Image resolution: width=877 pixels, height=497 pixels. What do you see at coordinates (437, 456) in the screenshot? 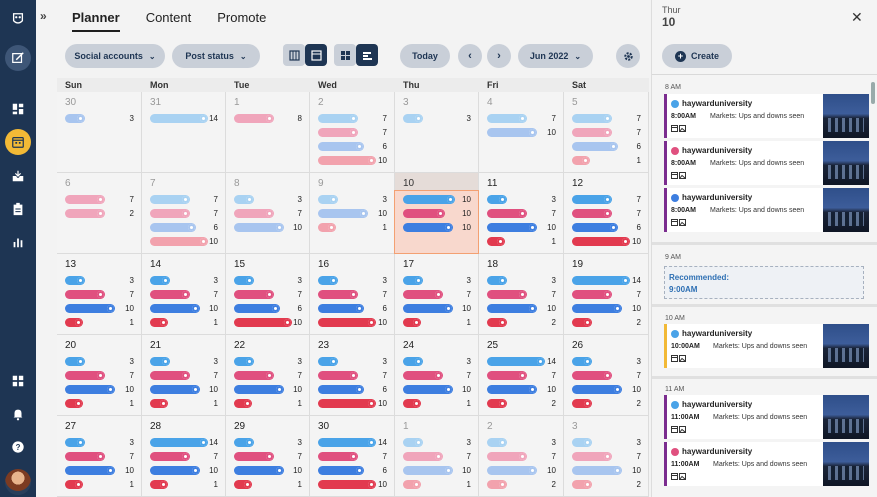
I see `calendar-day-cell: 1 3 7 10 1` at bounding box center [437, 456].